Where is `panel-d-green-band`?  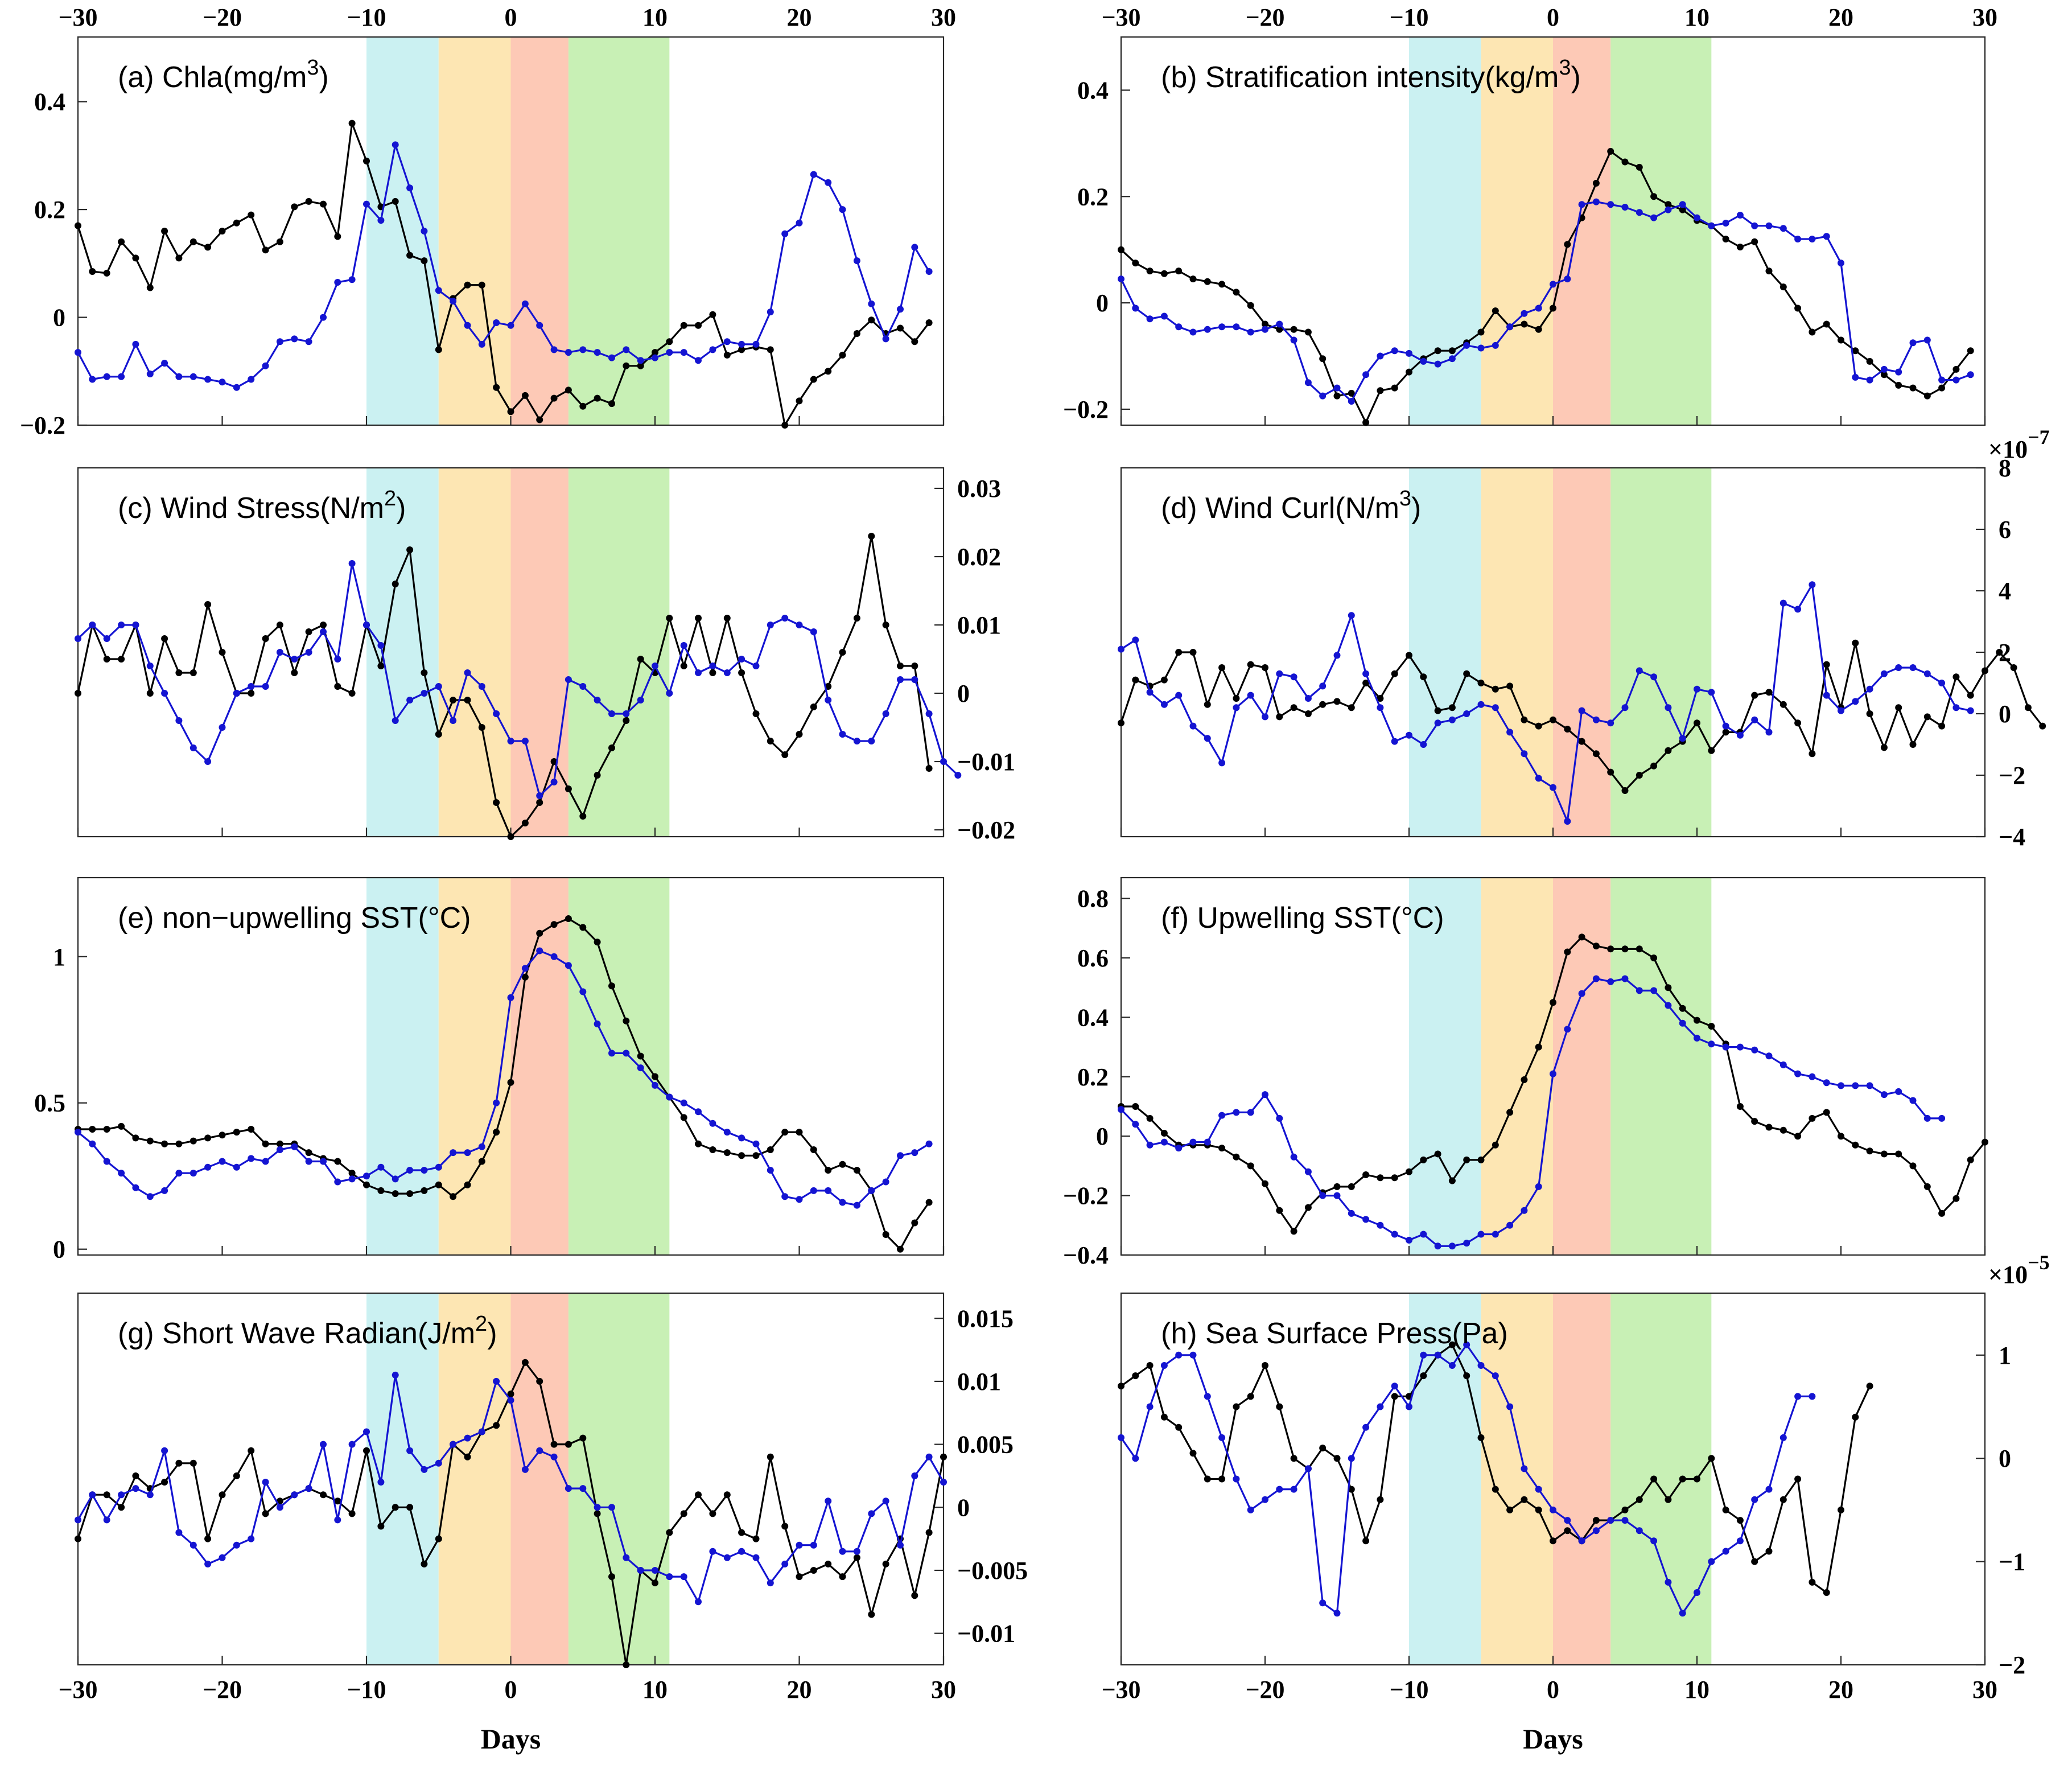
panel-d-green-band is located at coordinates (1661, 653).